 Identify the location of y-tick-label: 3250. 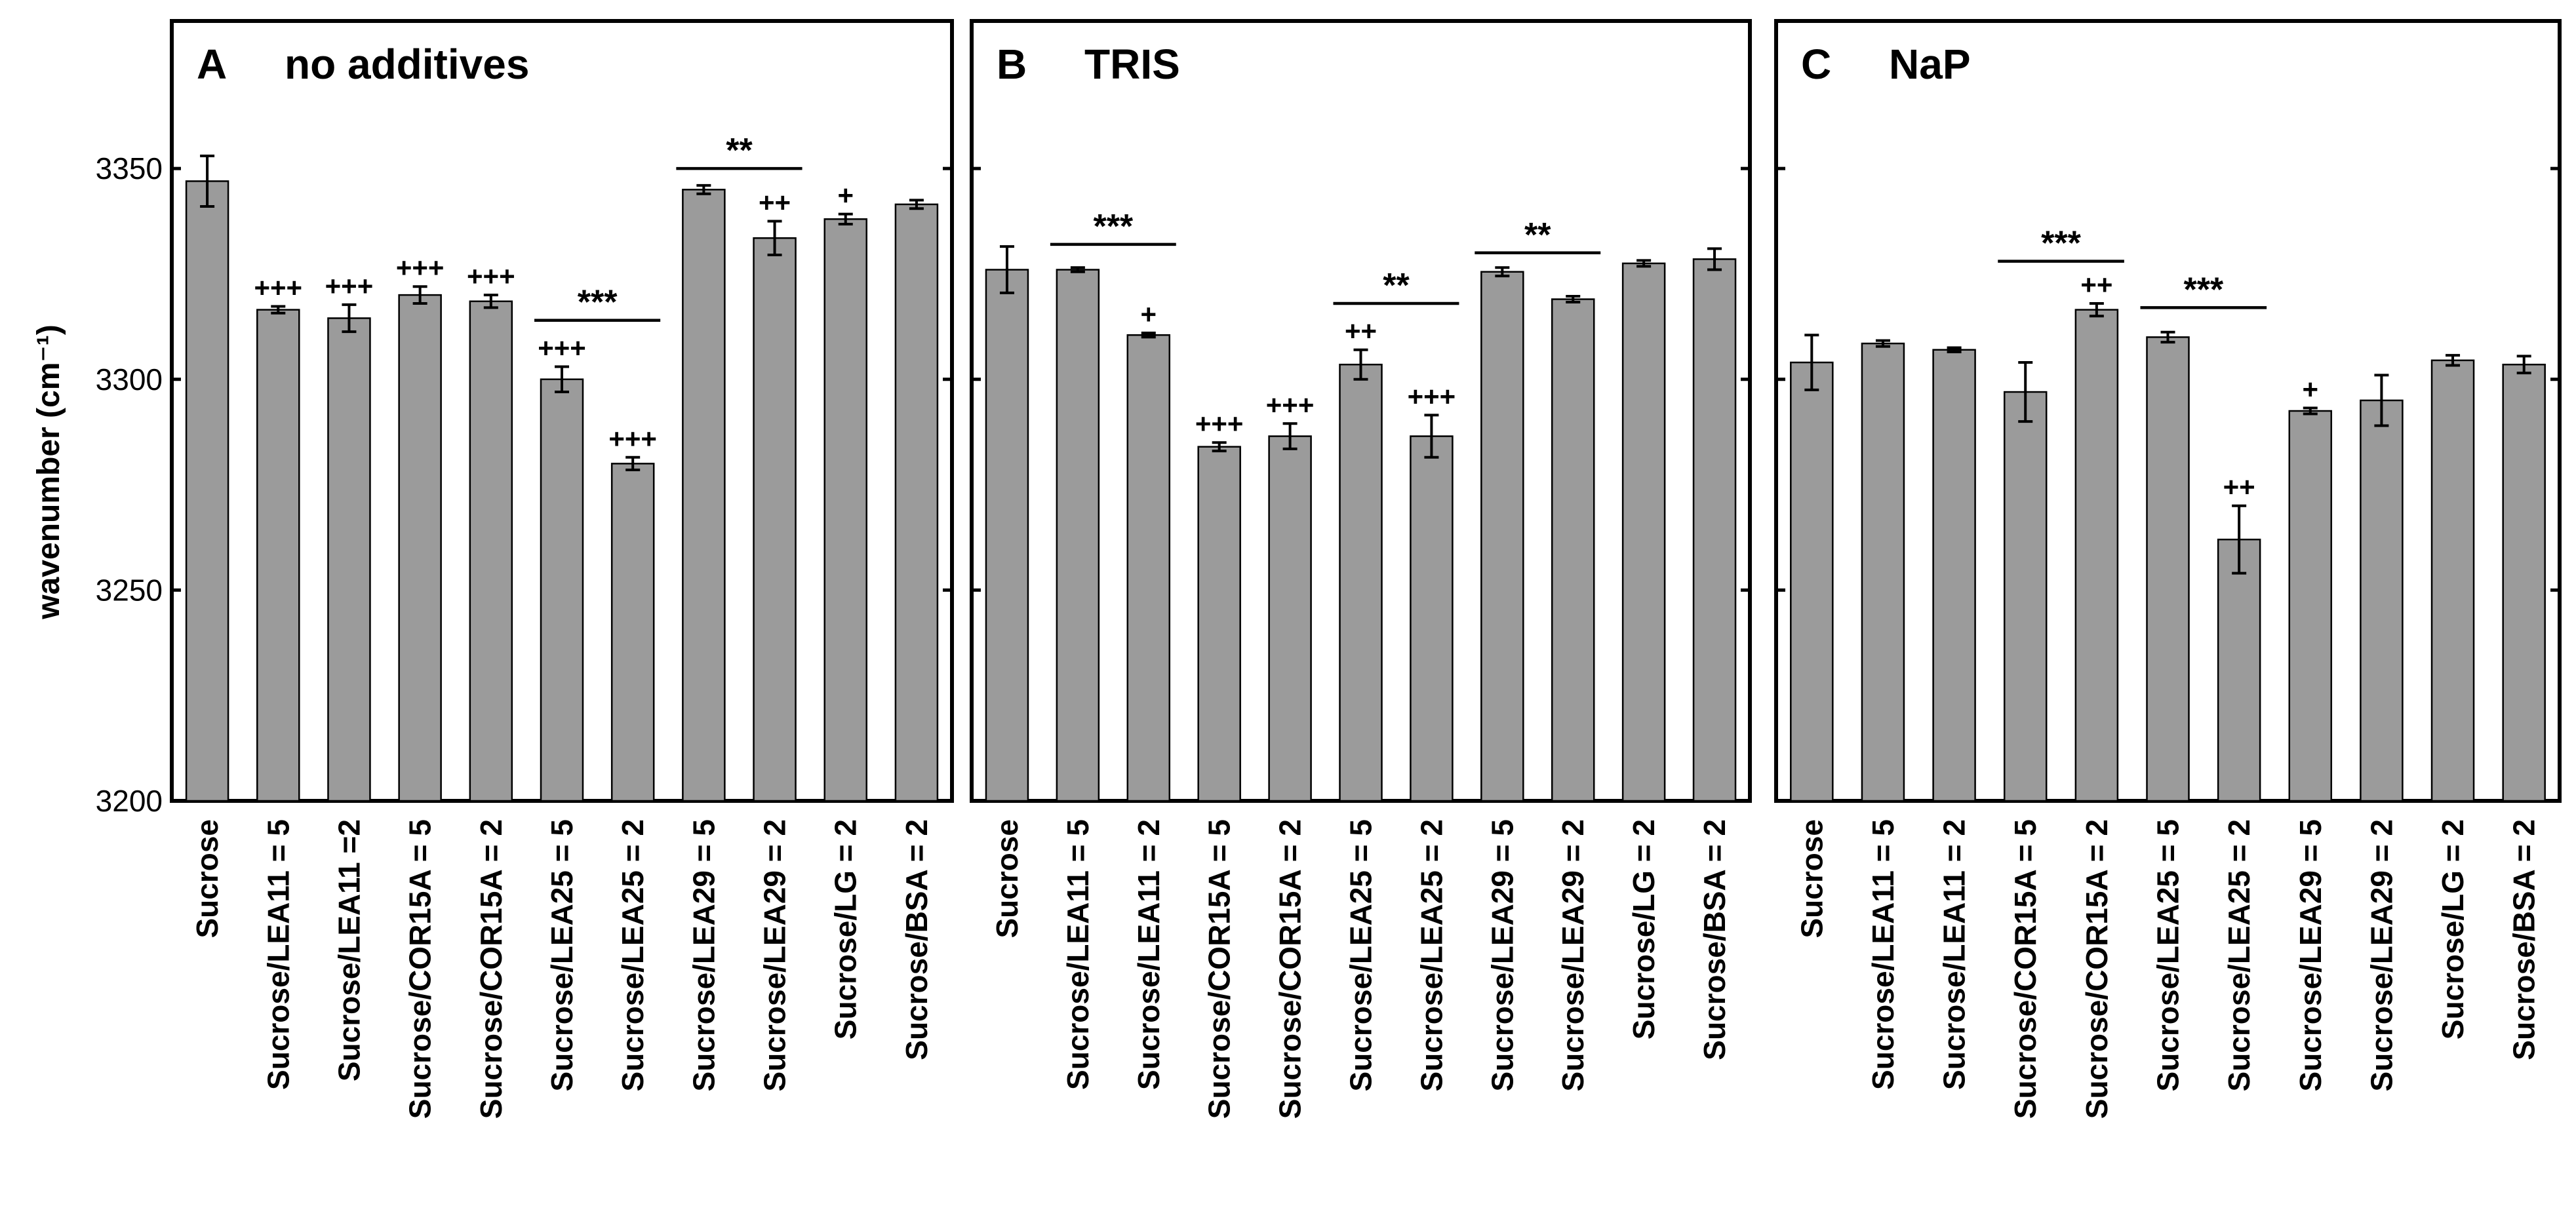
(129, 590).